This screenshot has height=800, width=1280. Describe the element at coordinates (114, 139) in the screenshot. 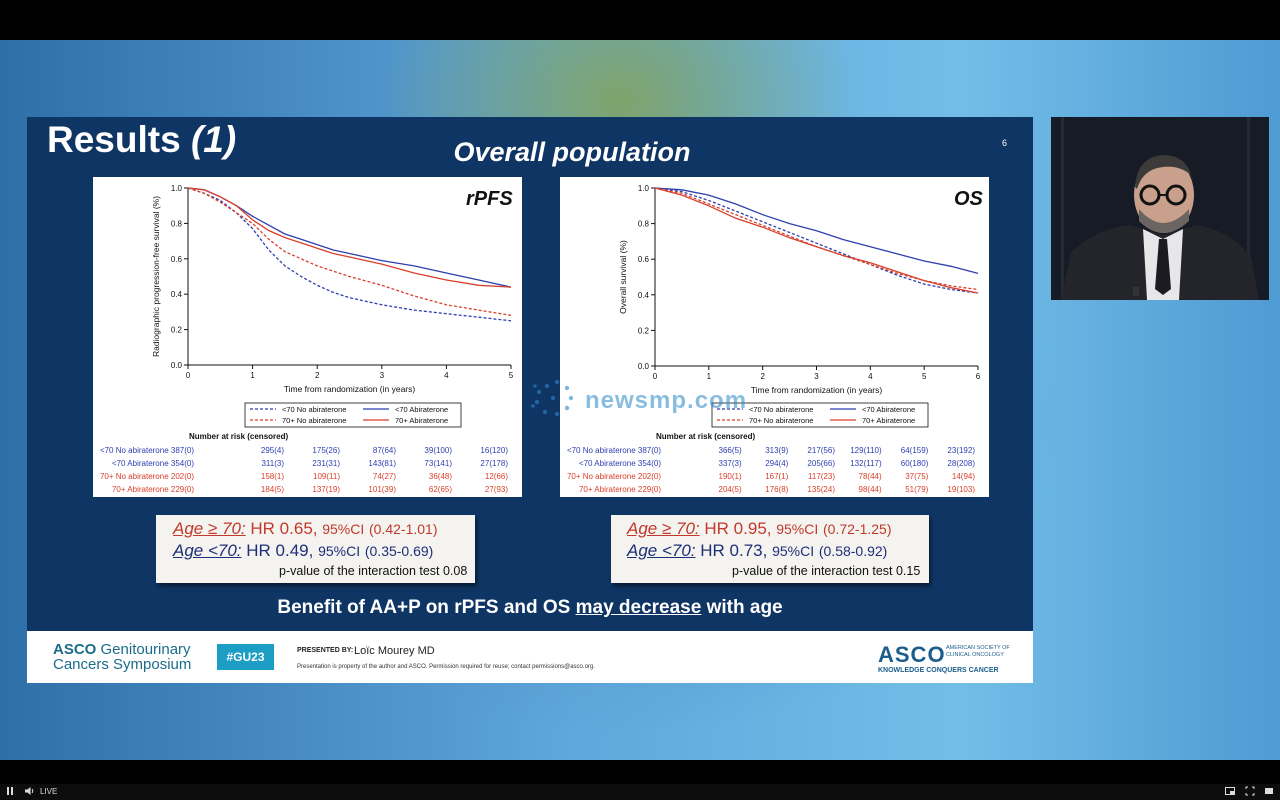

I see `slide-title-text: Results` at that location.